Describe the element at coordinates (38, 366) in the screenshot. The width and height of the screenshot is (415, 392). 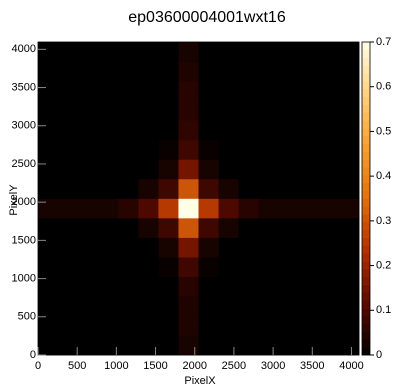
I see `x-tick-label: 0` at that location.